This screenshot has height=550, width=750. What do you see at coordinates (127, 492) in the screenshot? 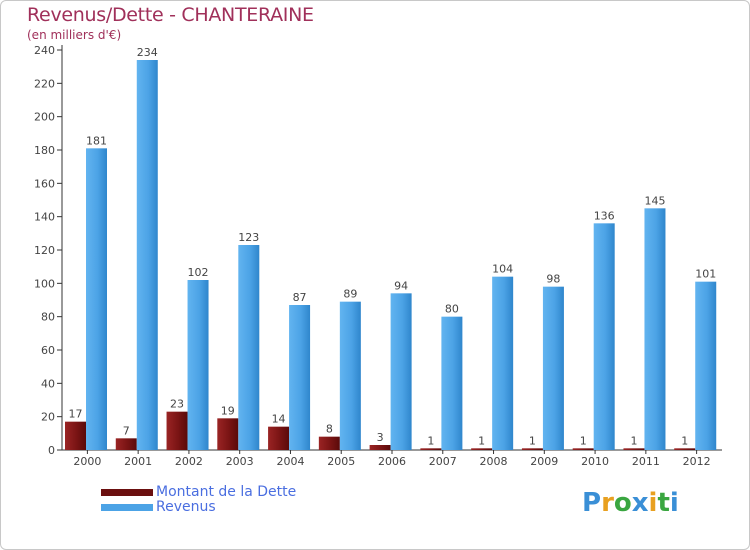
I see `legend-swatch-debt` at bounding box center [127, 492].